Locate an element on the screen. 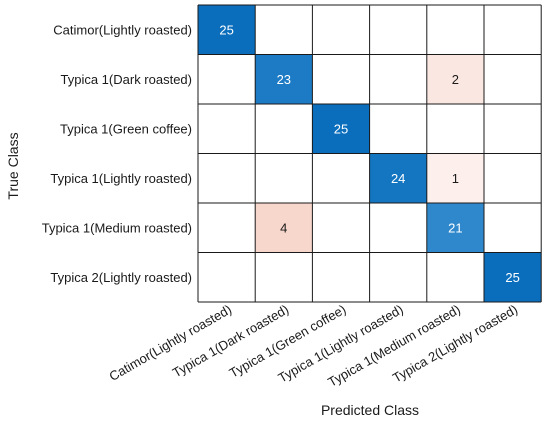 The width and height of the screenshot is (550, 424). cell-value-label-4-4: 21 is located at coordinates (455, 227).